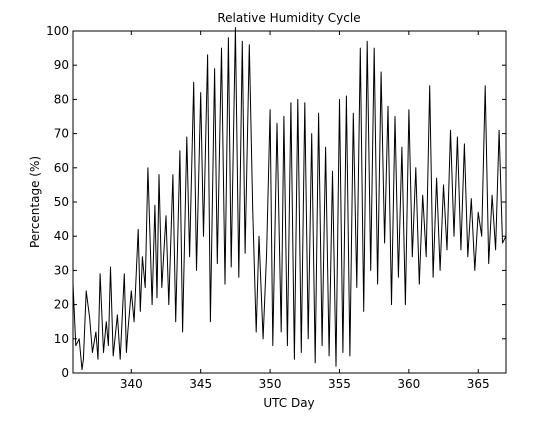 The width and height of the screenshot is (560, 424). What do you see at coordinates (339, 384) in the screenshot?
I see `x-tick-label-355: 355` at bounding box center [339, 384].